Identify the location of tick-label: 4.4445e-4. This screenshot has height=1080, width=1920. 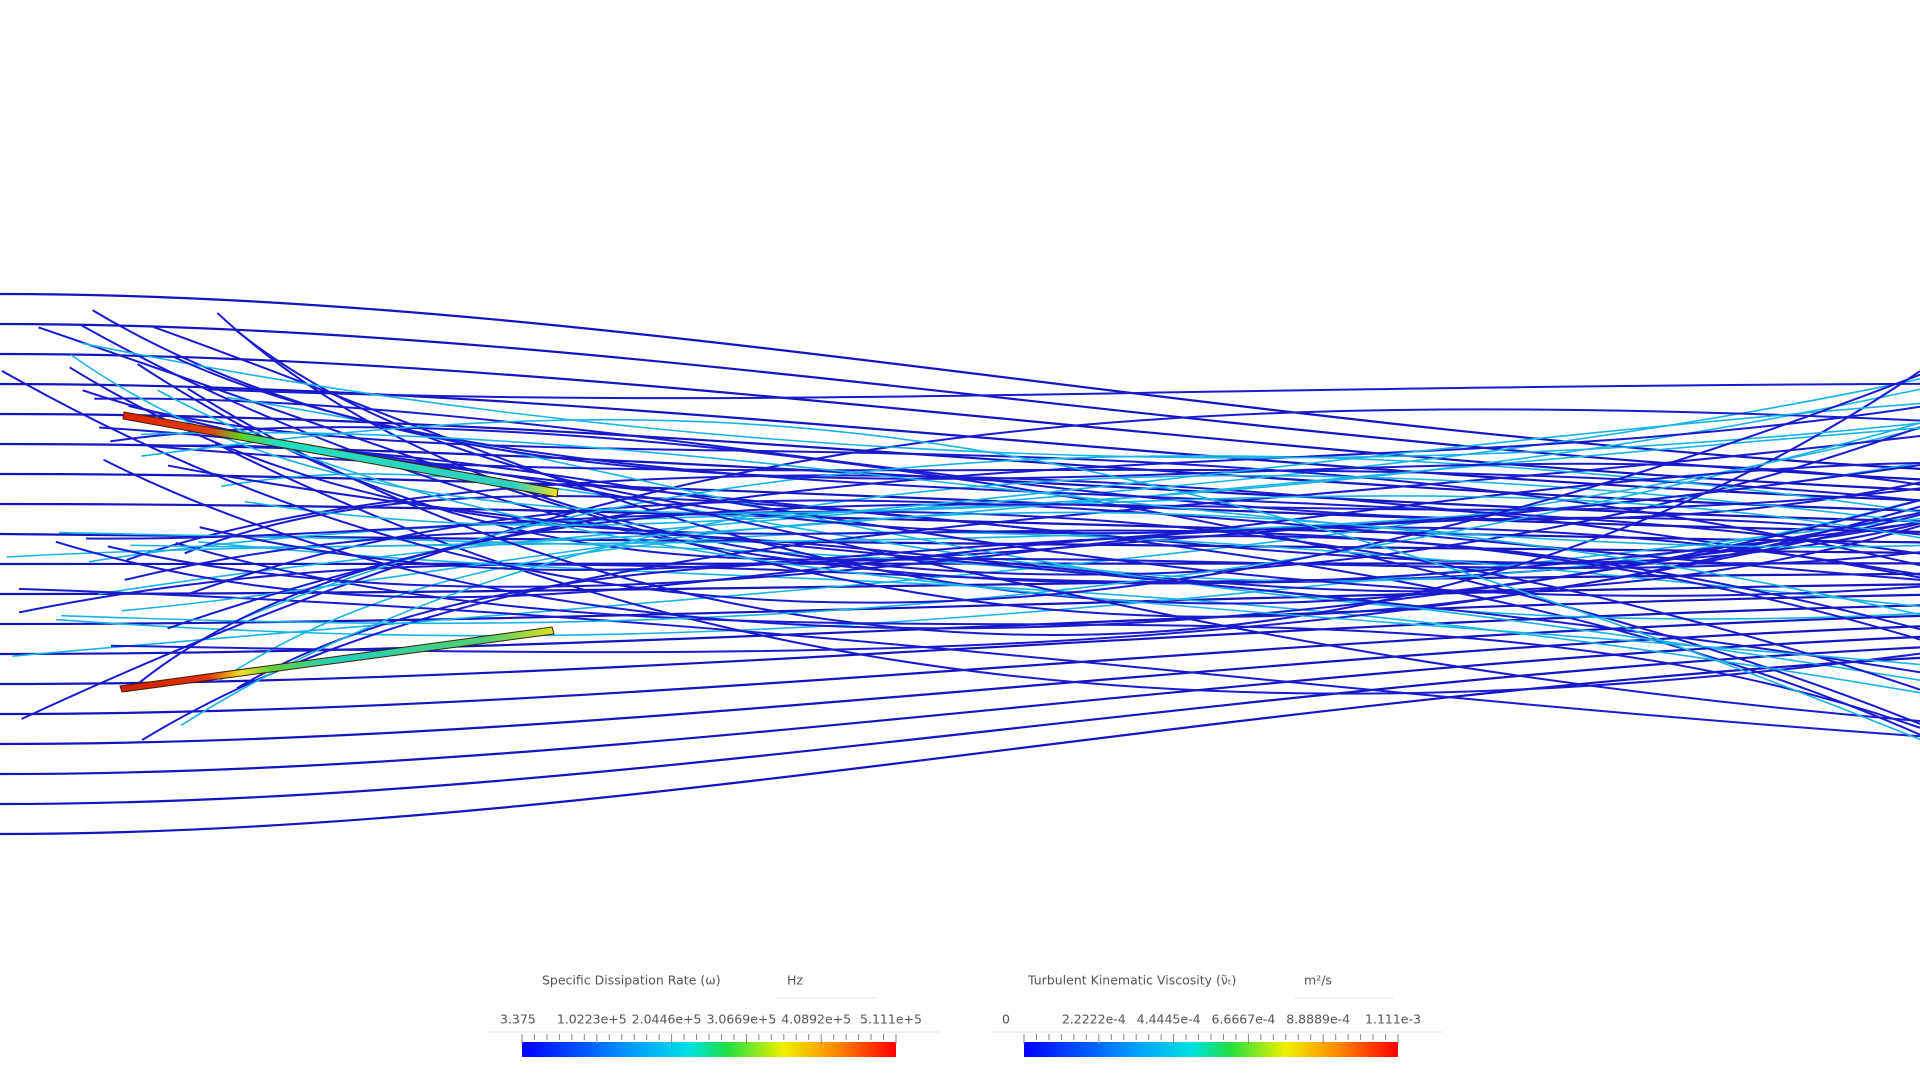
(1169, 1019).